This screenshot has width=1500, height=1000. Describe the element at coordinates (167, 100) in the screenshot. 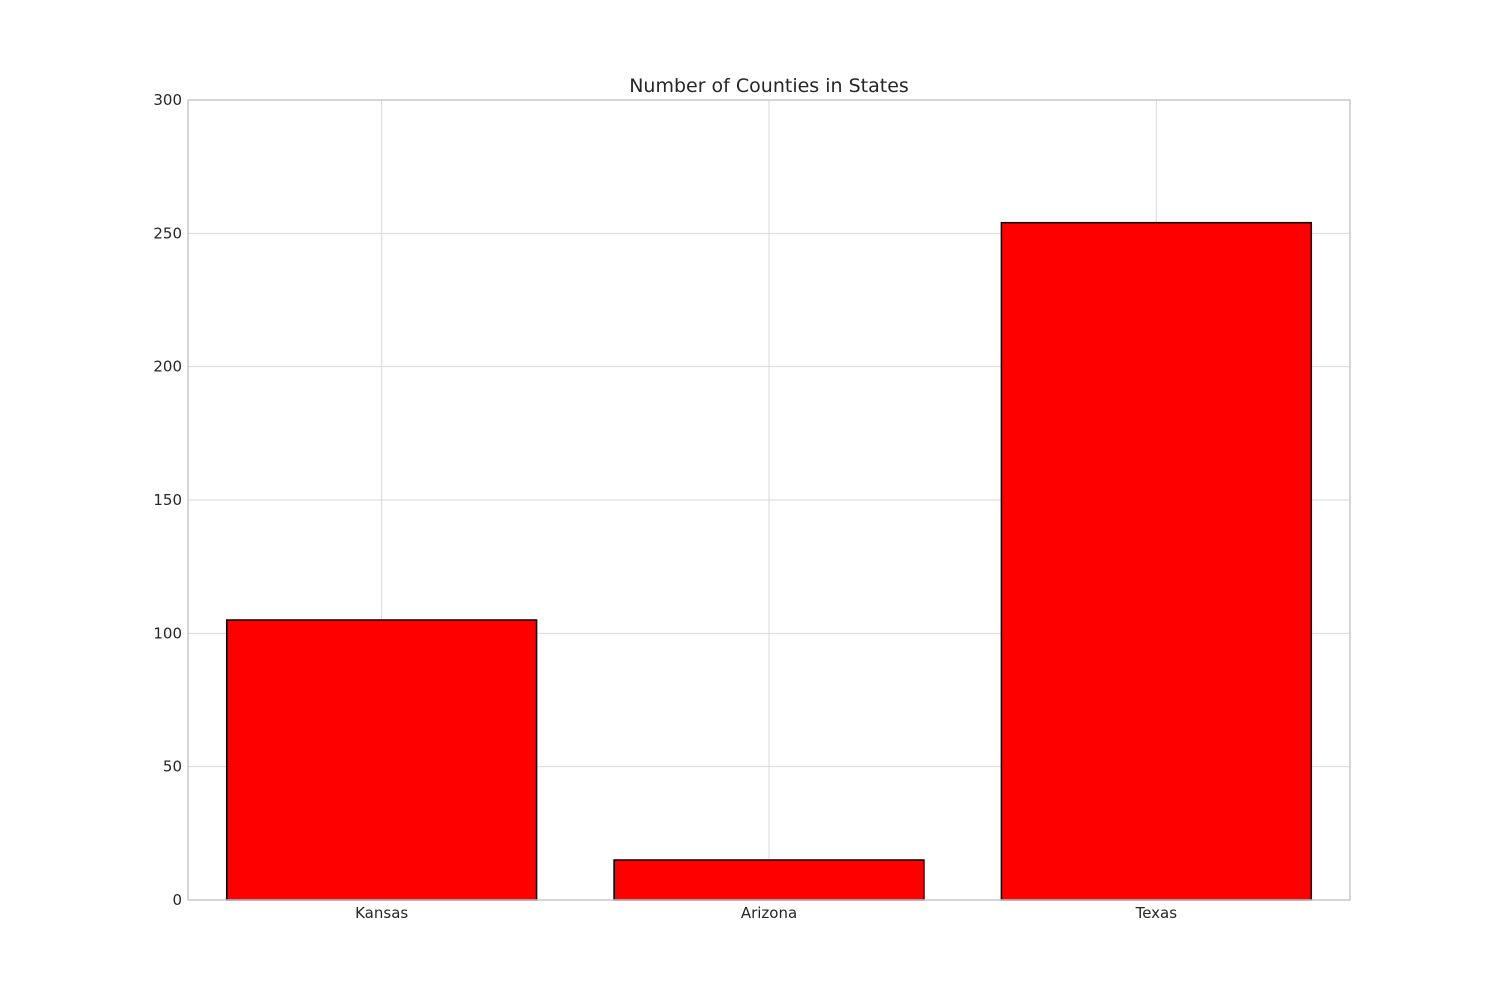

I see `y-tick-label: 300` at that location.